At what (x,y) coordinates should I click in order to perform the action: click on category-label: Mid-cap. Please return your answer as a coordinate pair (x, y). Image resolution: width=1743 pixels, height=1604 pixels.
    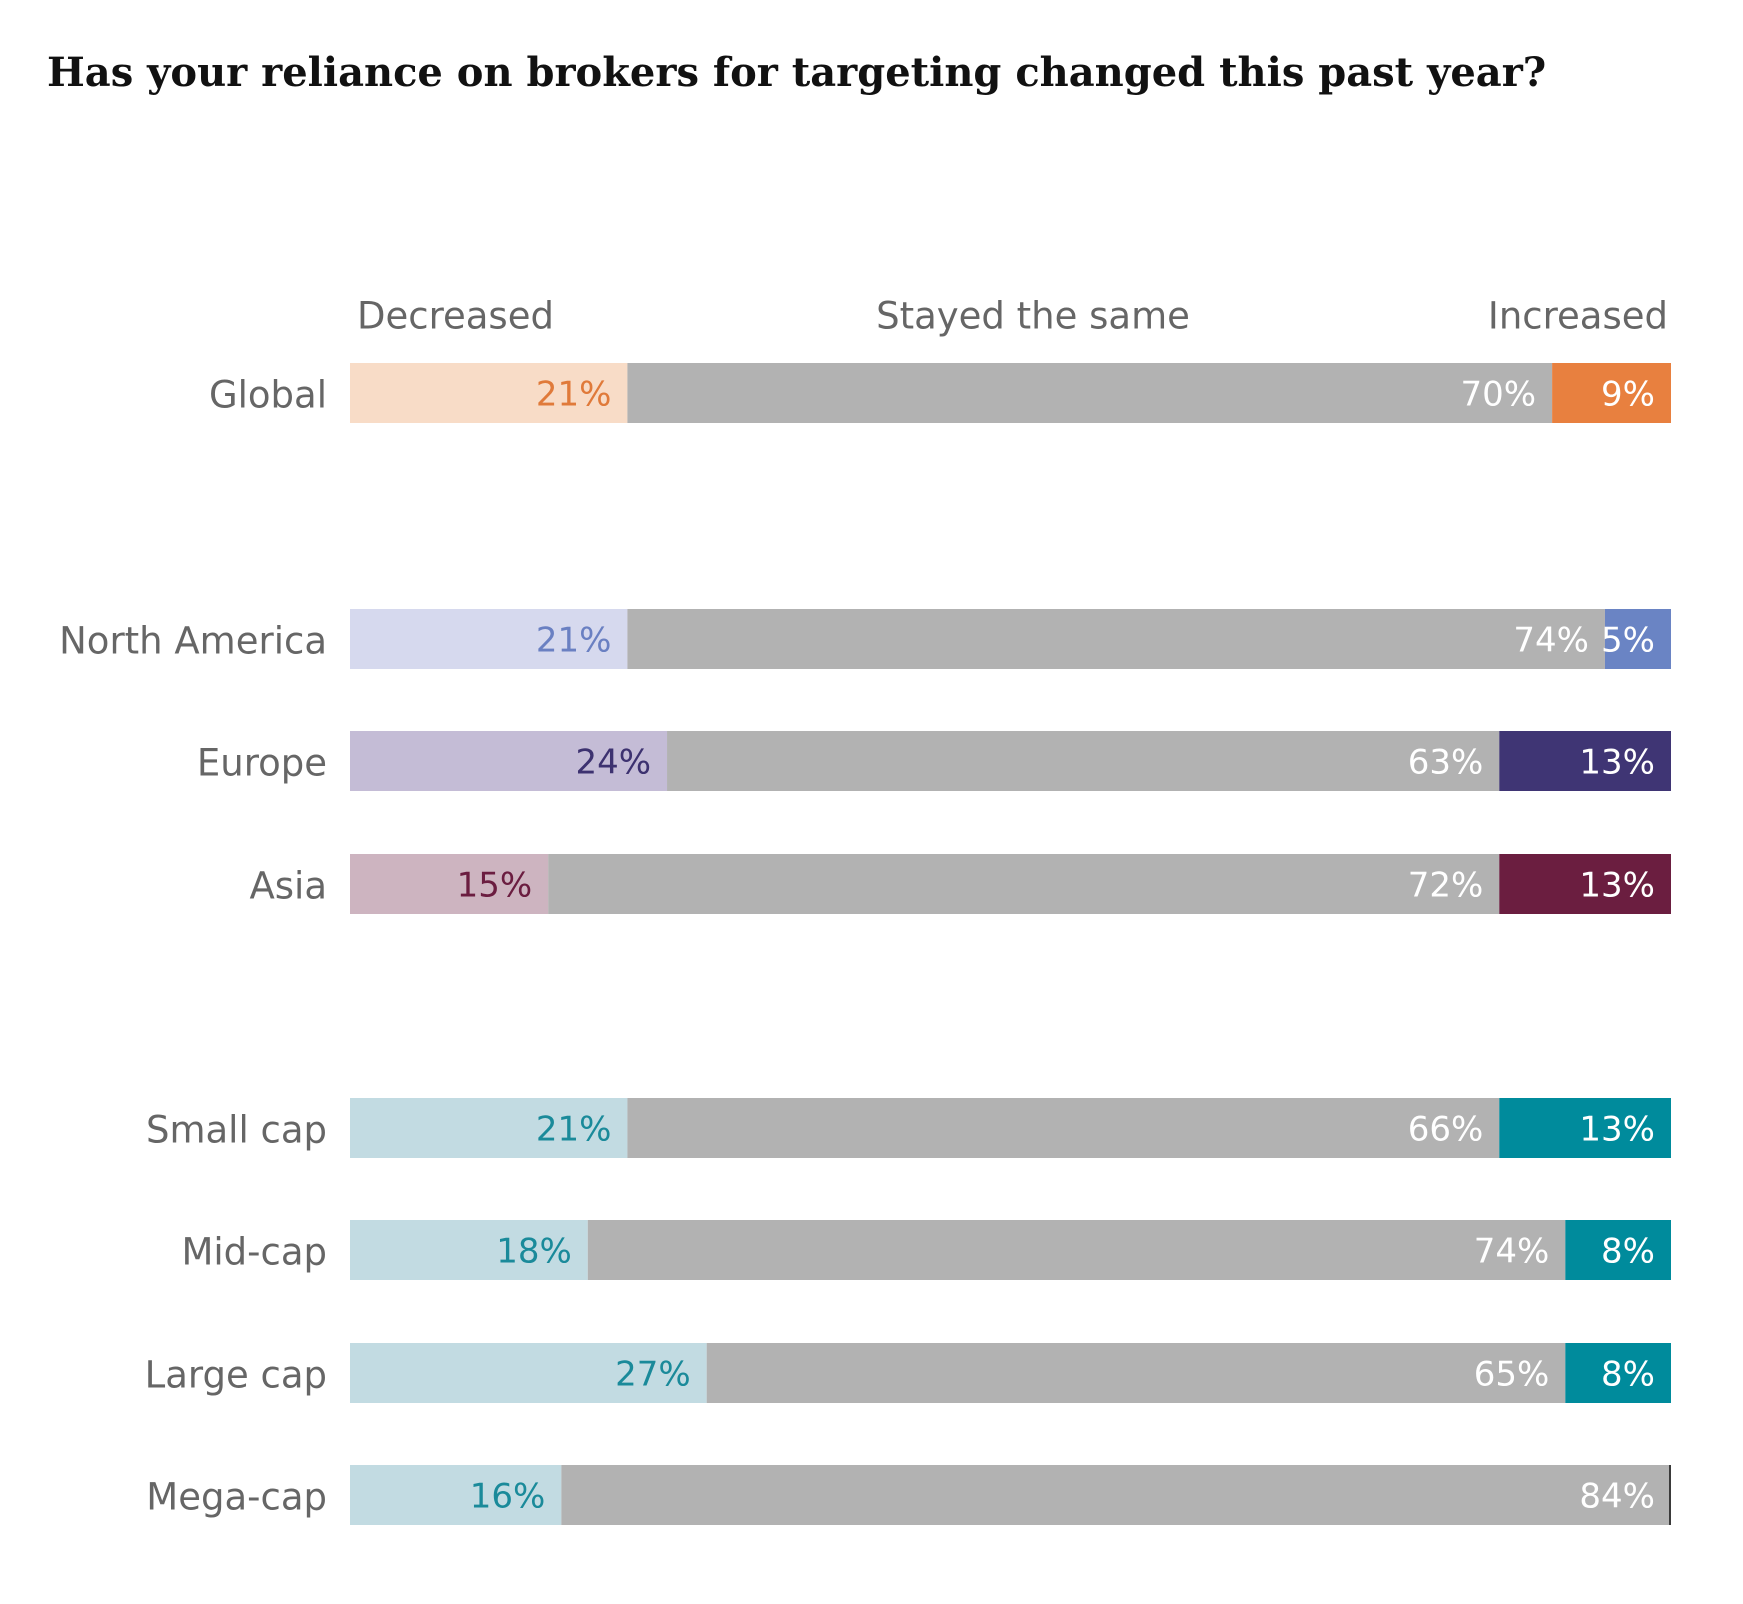
    Looking at the image, I should click on (254, 1252).